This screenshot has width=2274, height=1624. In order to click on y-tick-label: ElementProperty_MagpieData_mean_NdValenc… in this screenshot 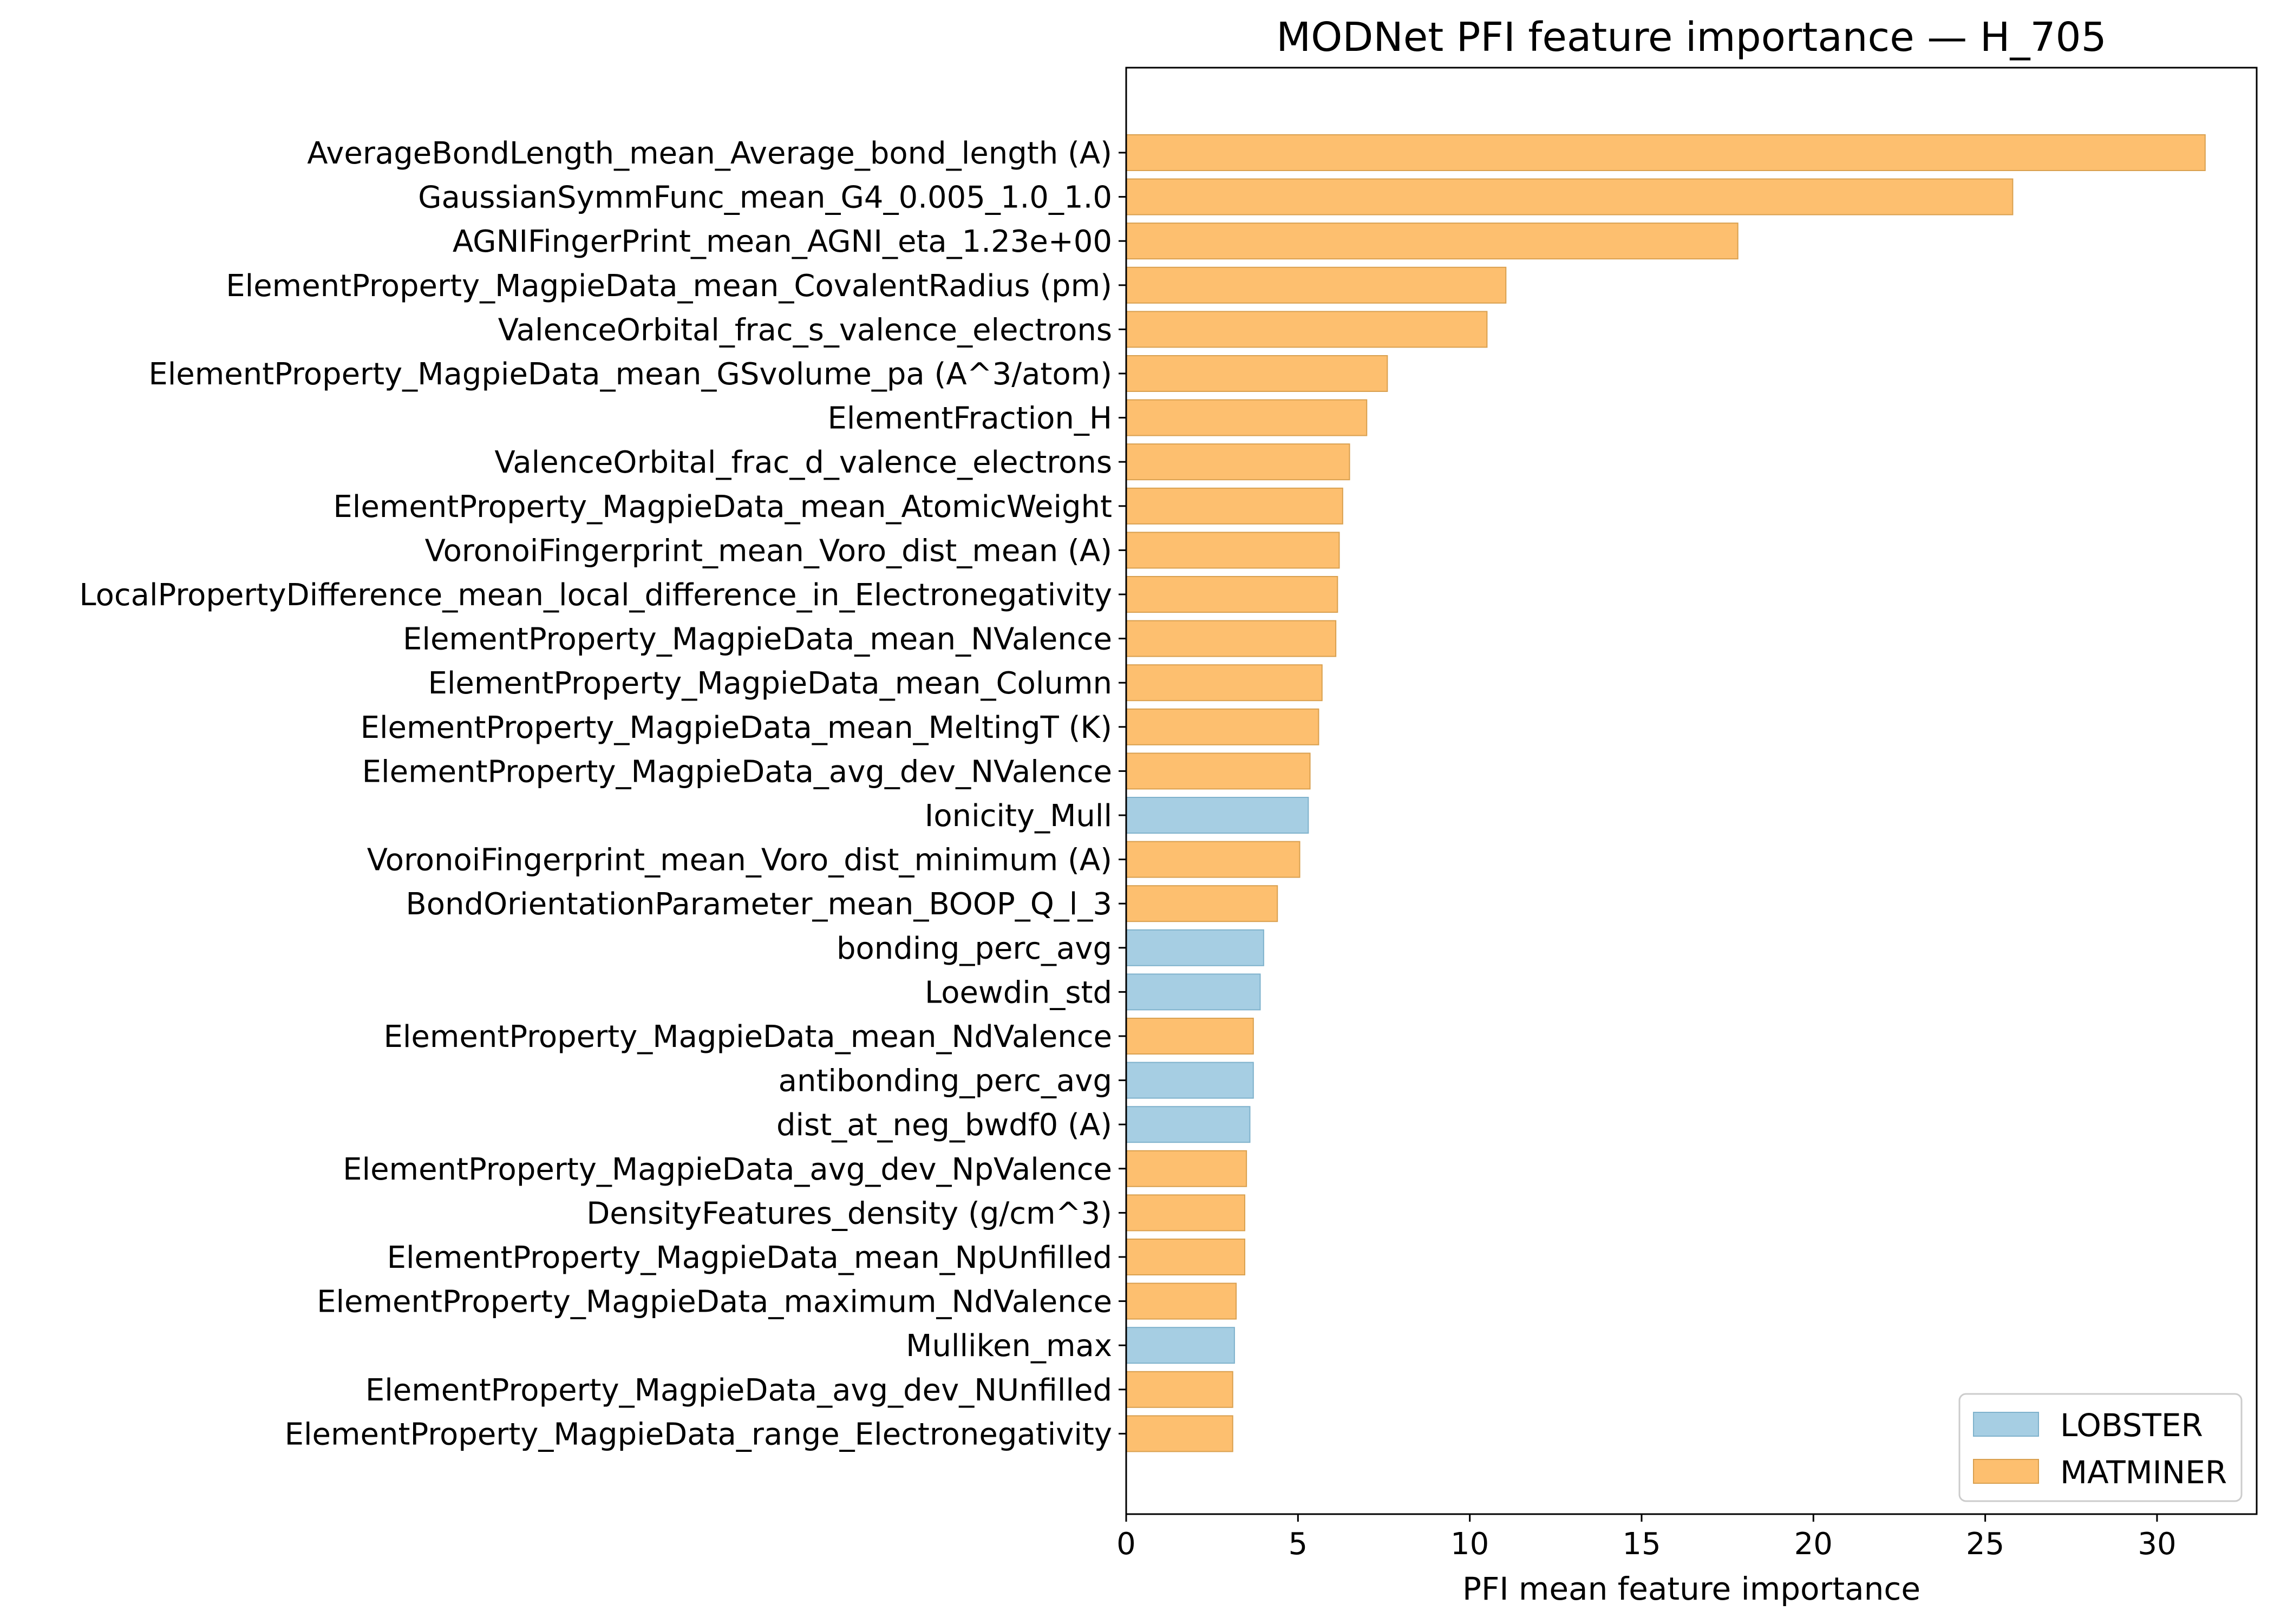, I will do `click(747, 1037)`.